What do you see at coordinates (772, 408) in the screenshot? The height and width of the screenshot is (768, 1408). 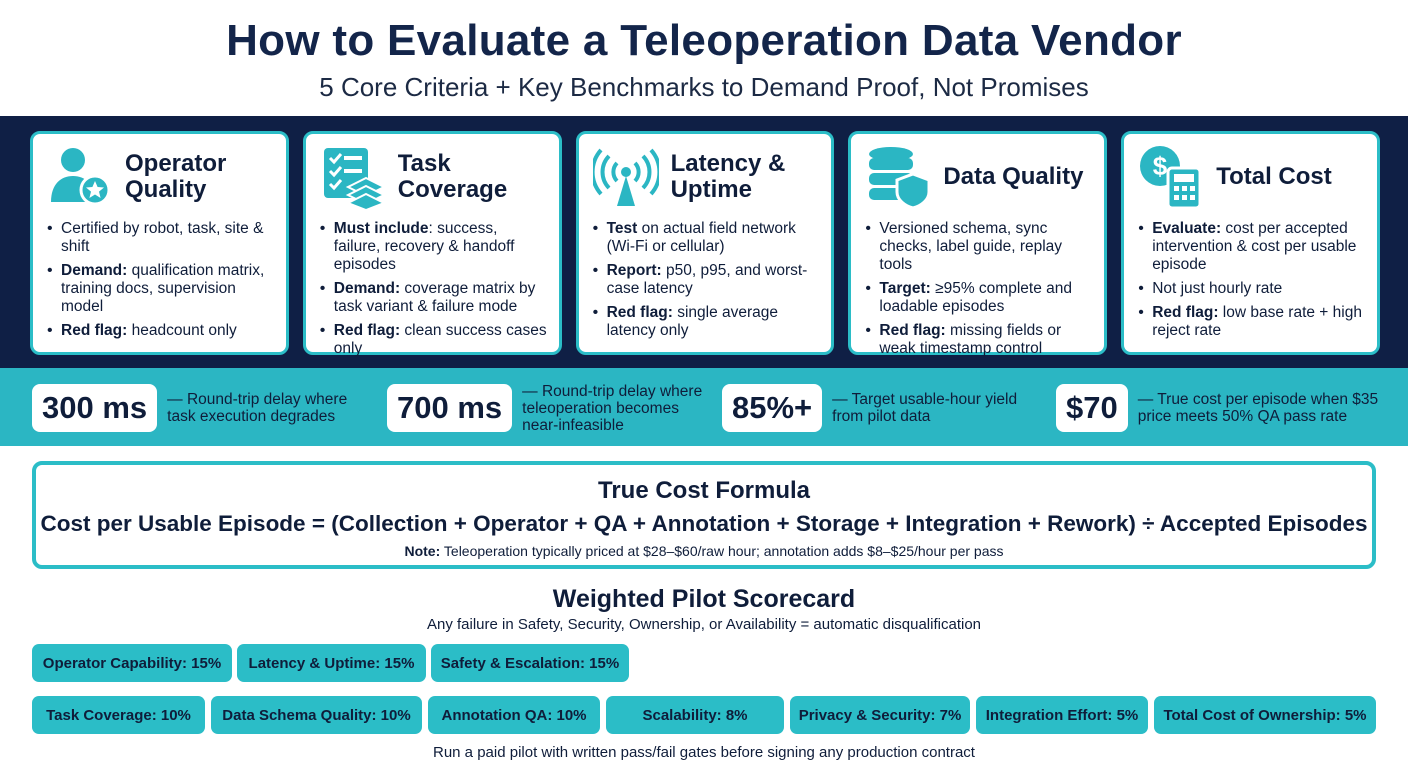 I see `benchmark-value: 85%+` at bounding box center [772, 408].